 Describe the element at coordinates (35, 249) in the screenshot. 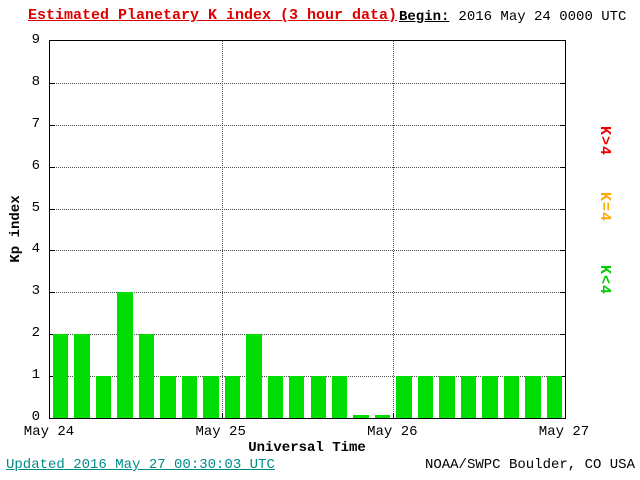

I see `y-tick-label: 4` at that location.